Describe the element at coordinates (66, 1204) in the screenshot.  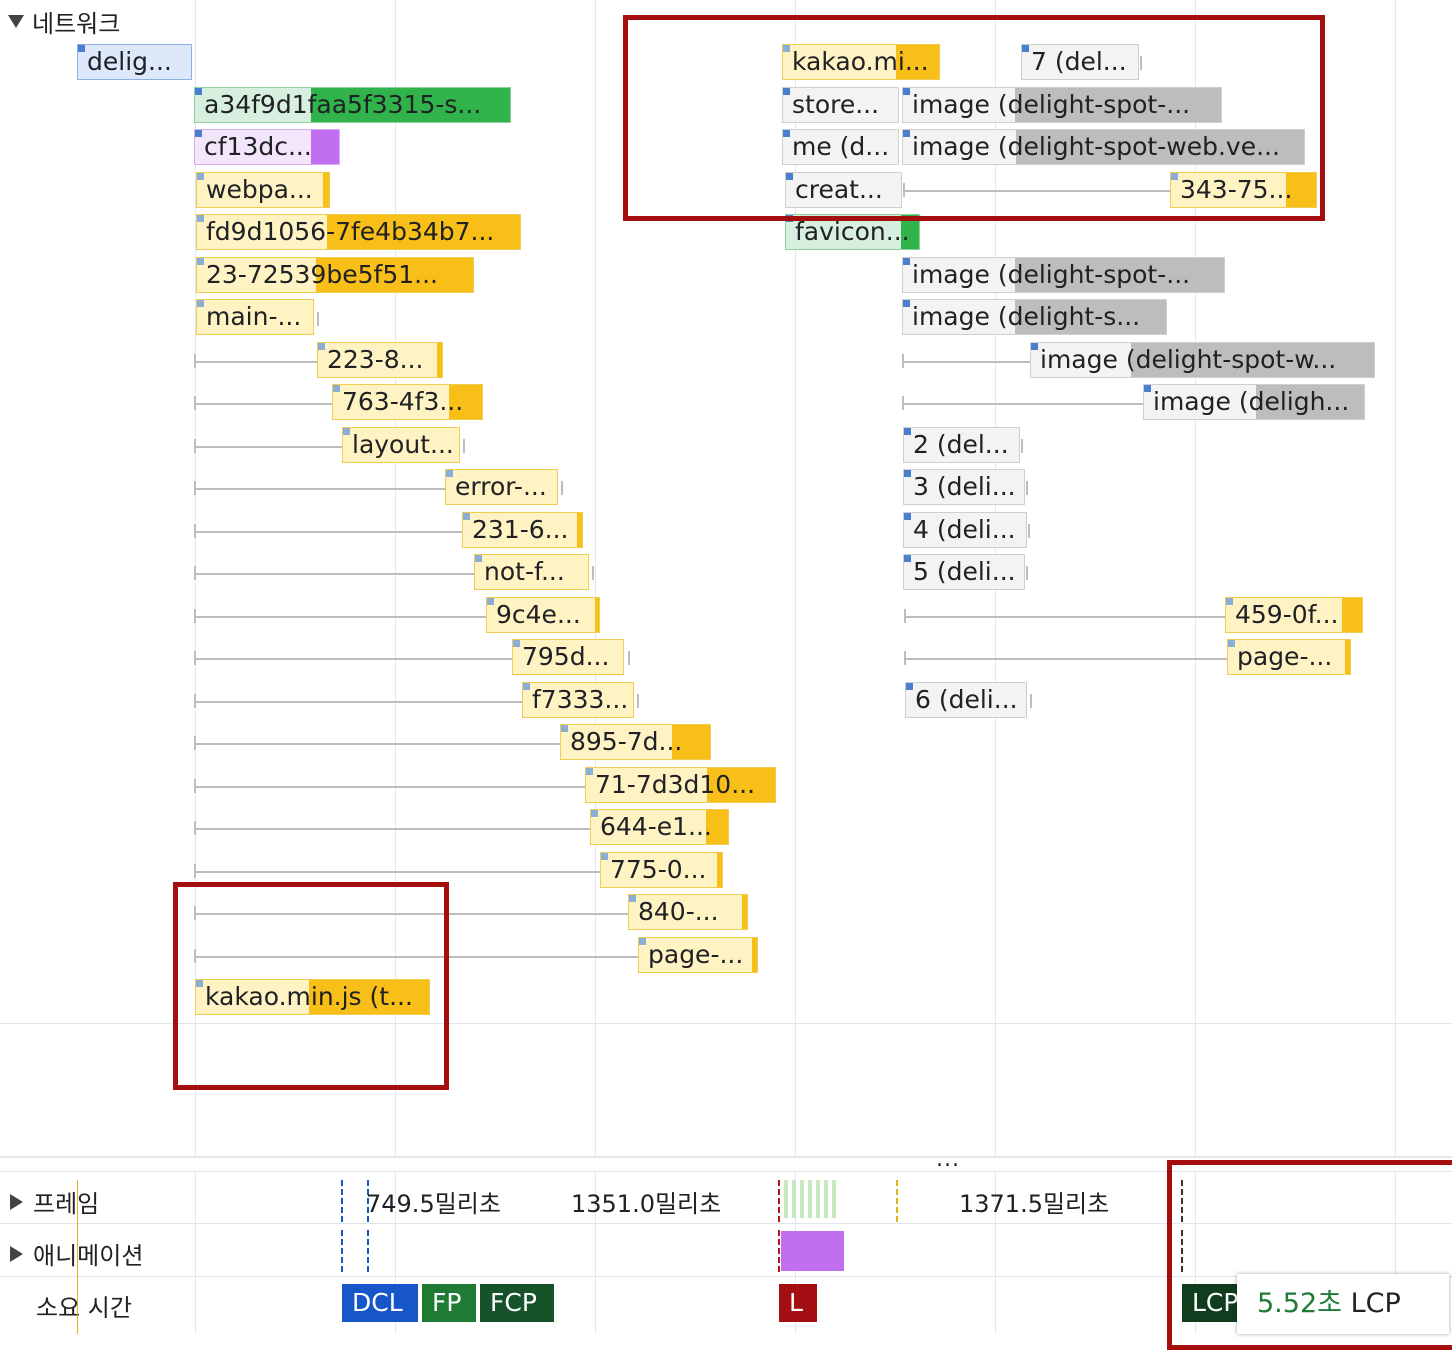
I see `frames-track-label: 프레임` at that location.